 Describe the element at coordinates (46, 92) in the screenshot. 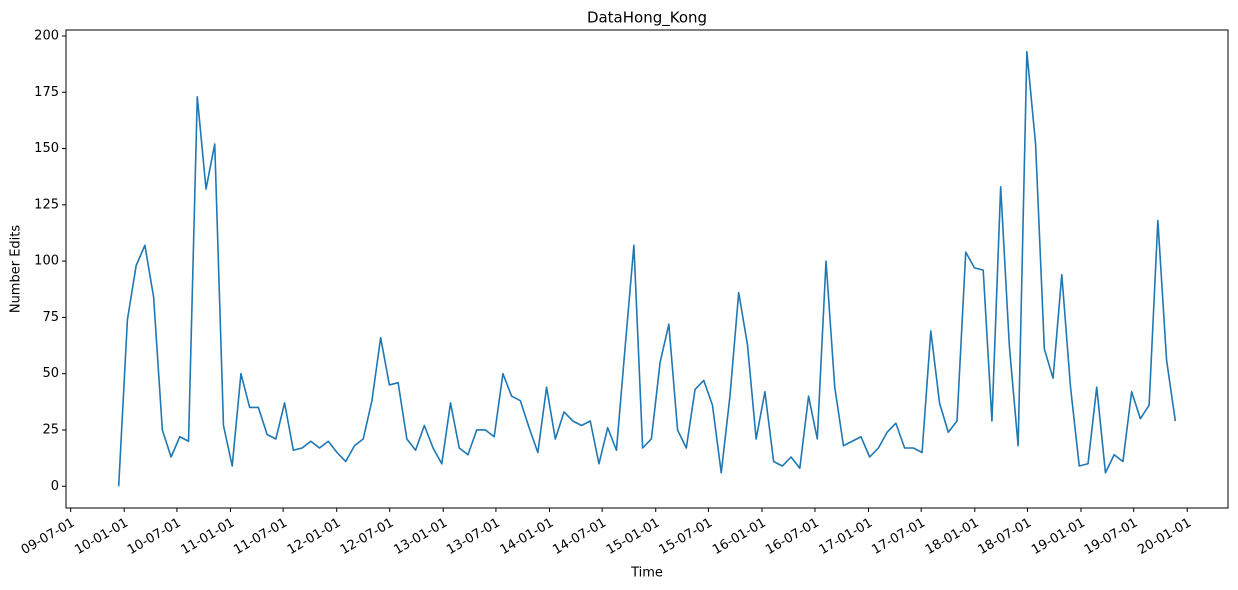

I see `y-tick-label: 175` at that location.